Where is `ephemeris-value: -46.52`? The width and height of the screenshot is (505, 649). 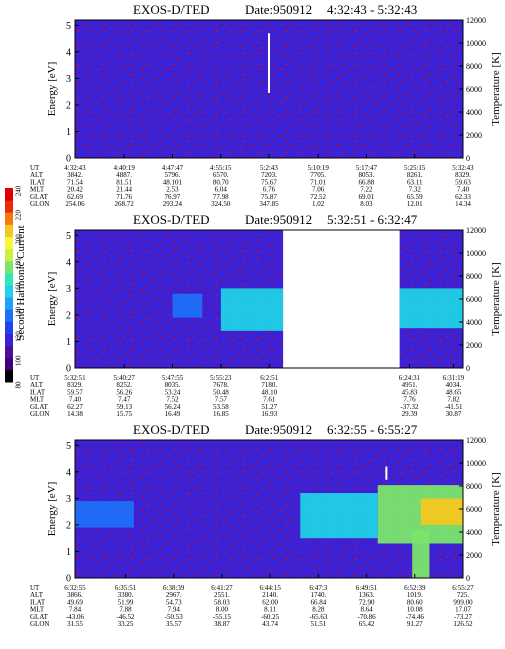
ephemeris-value: -46.52 is located at coordinates (125, 617).